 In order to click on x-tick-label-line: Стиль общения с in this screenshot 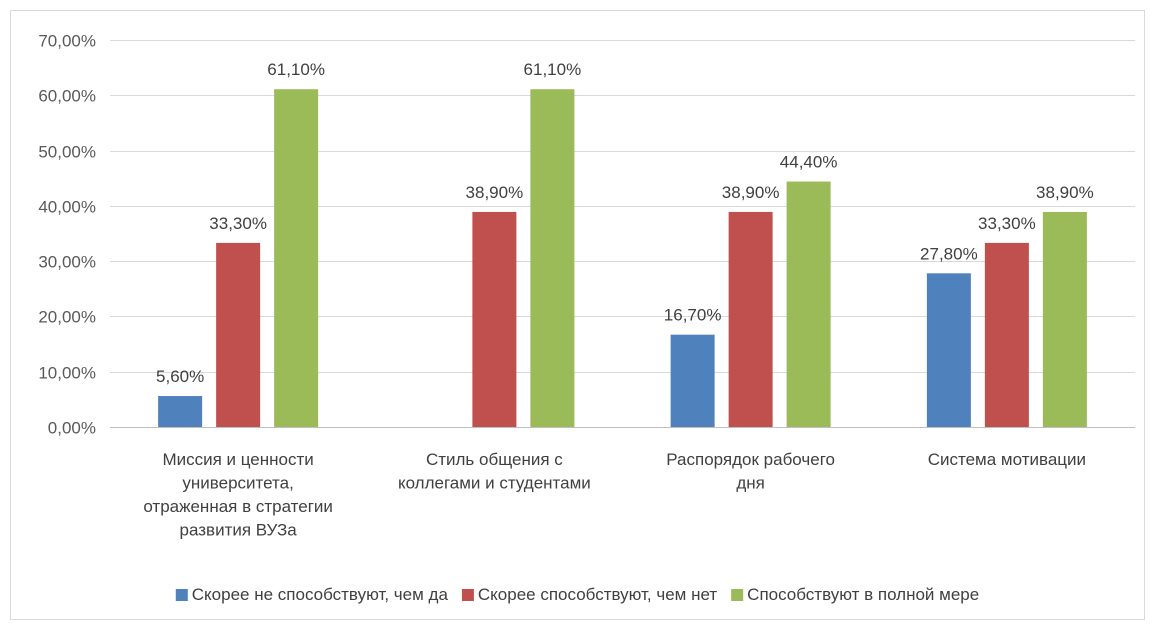, I will do `click(494, 459)`.